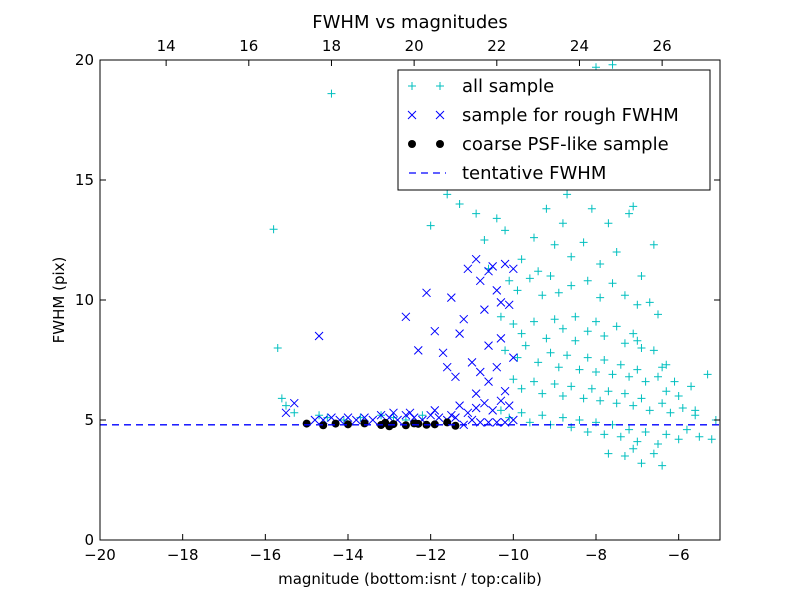 The height and width of the screenshot is (600, 800). What do you see at coordinates (100, 555) in the screenshot?
I see `x-tick-label: −20` at bounding box center [100, 555].